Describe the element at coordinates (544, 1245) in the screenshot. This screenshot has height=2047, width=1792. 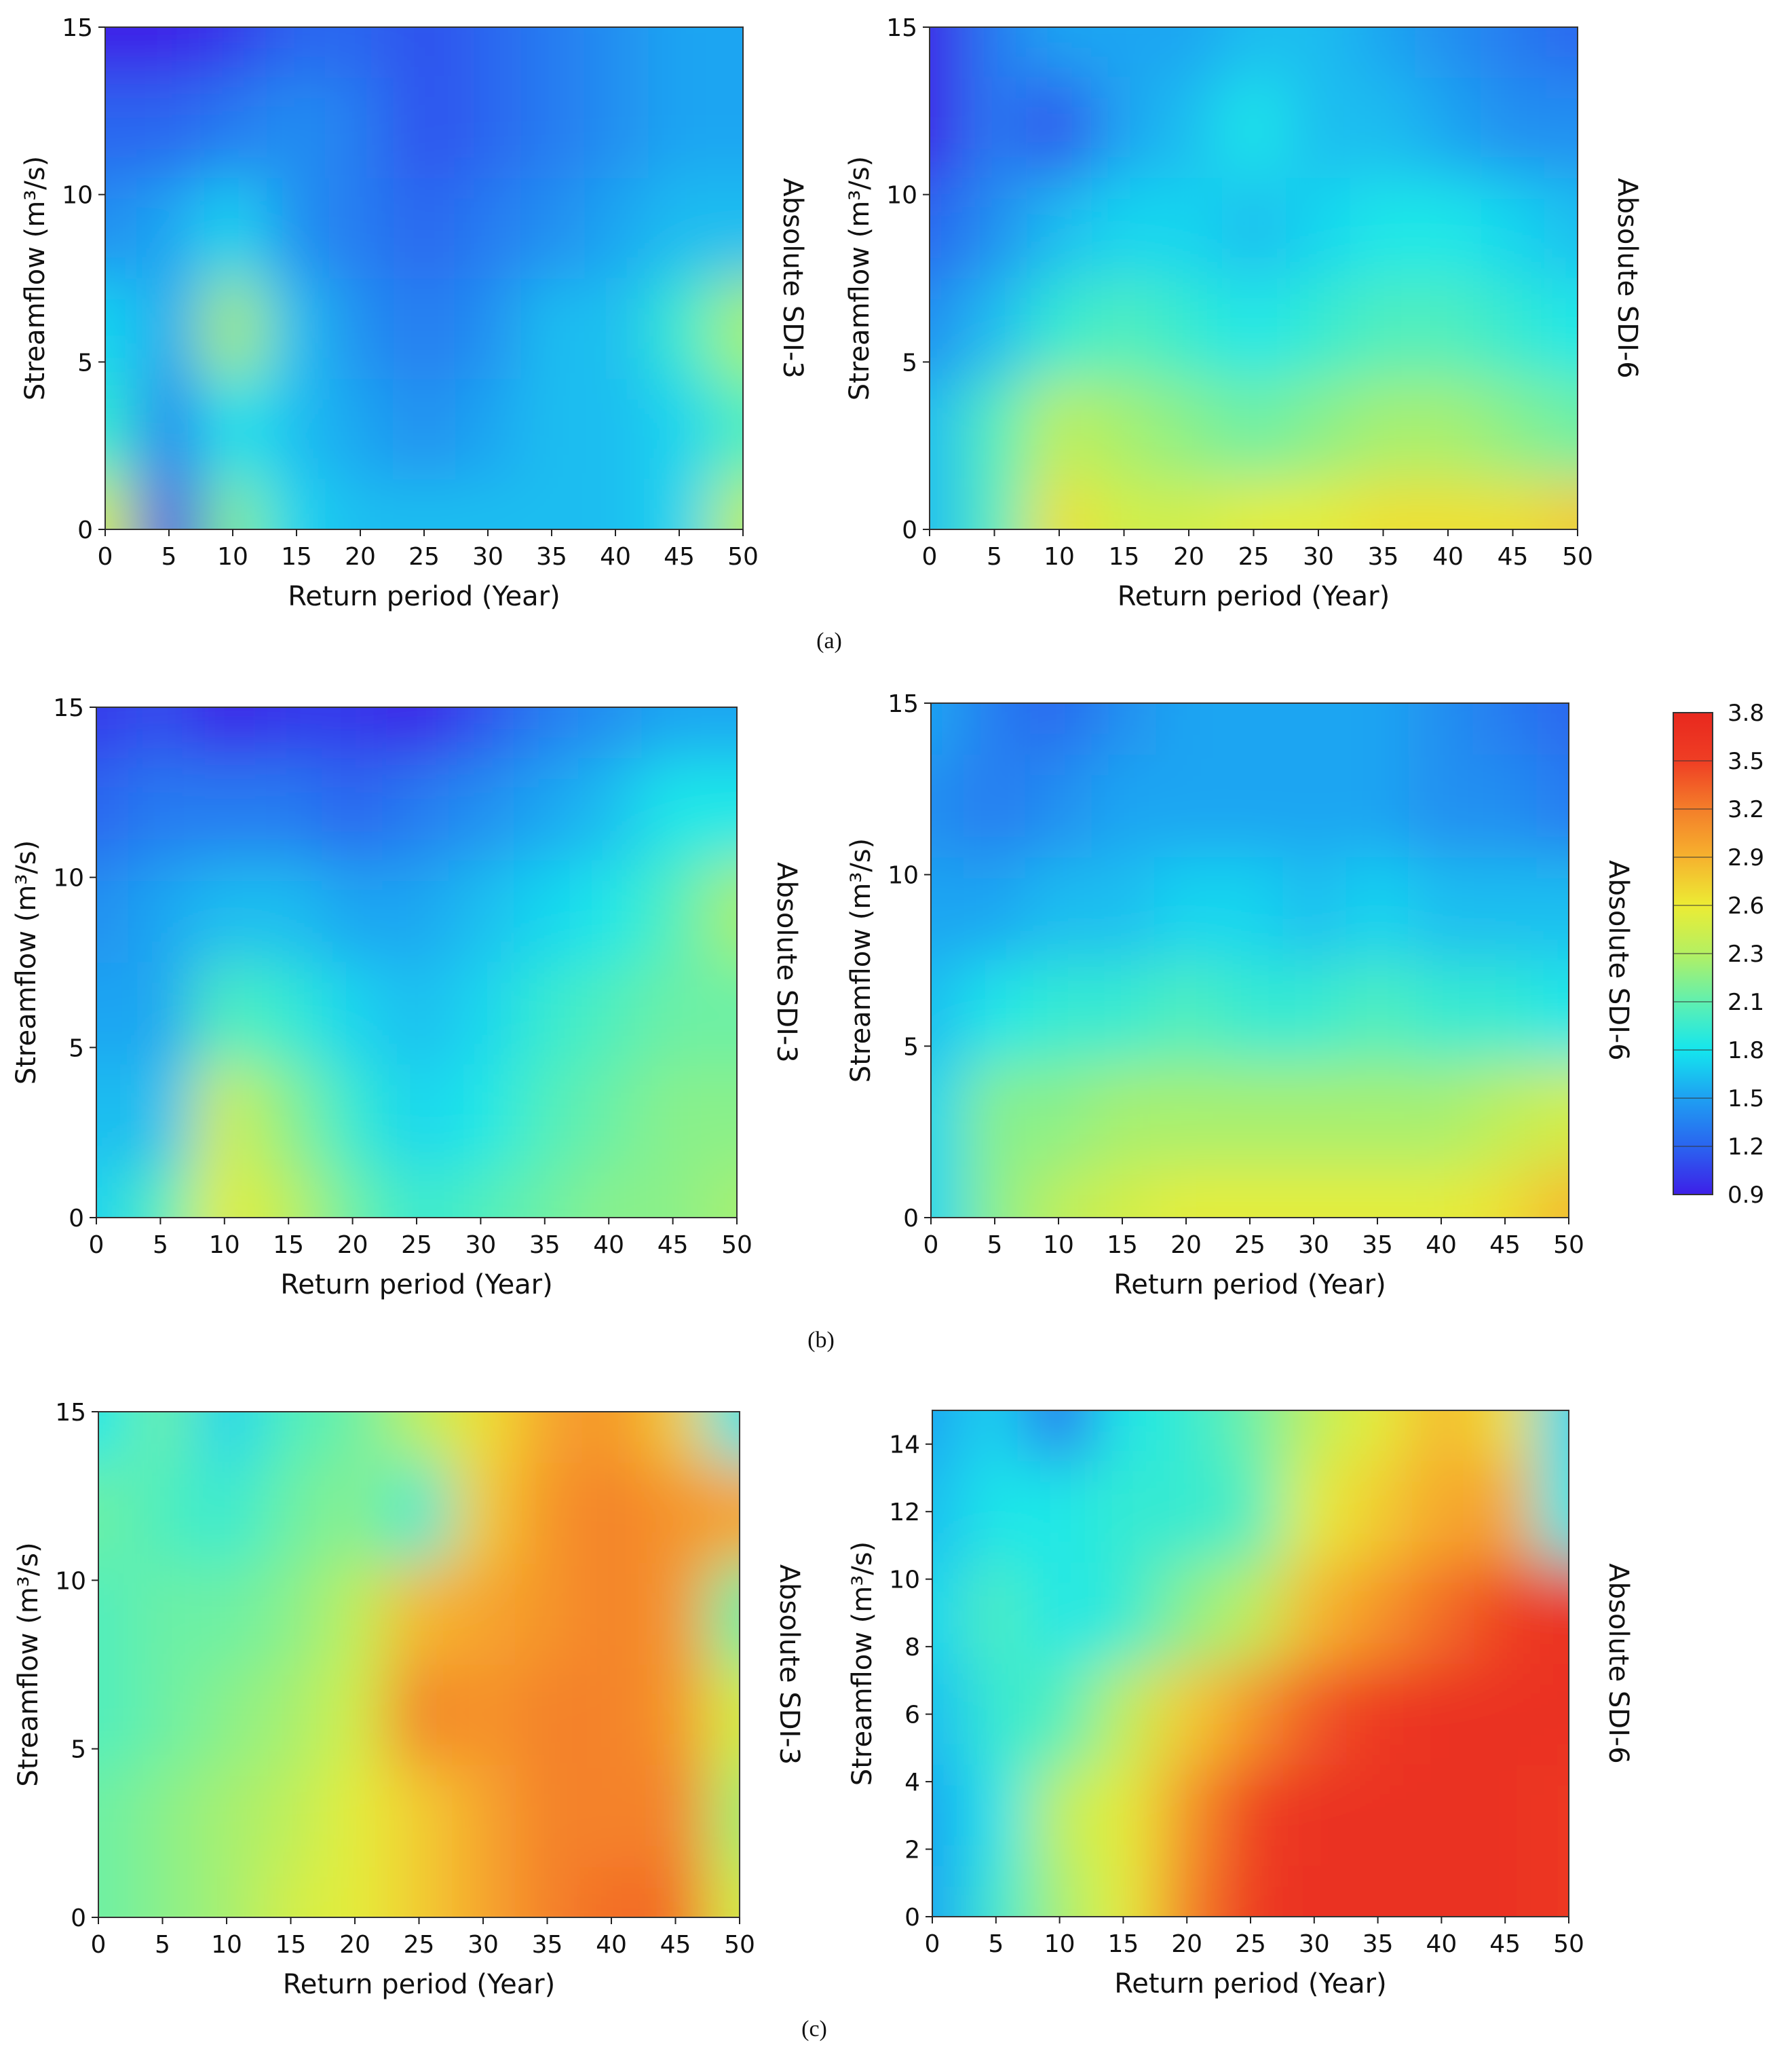
I see `x-tick-label: 35` at that location.